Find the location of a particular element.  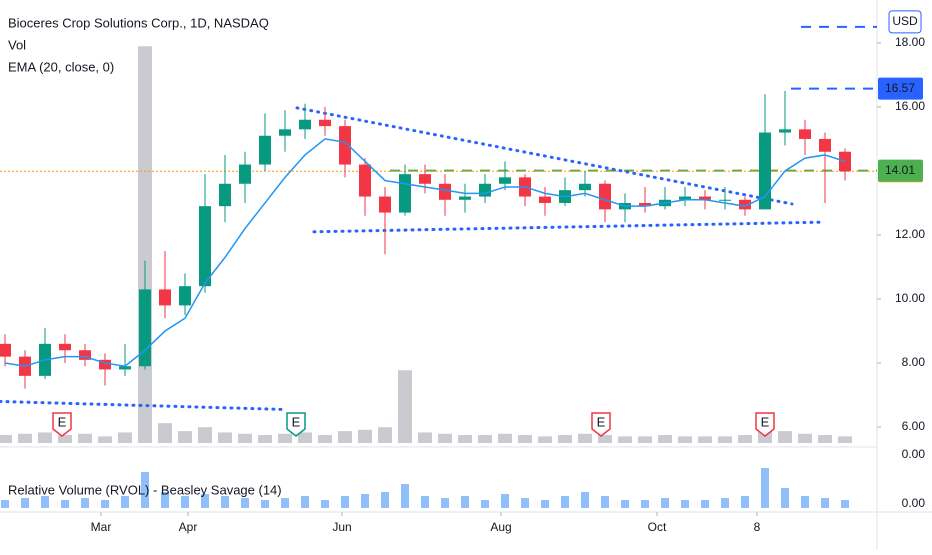

y-tick-label: 16.00 is located at coordinates (910, 106).